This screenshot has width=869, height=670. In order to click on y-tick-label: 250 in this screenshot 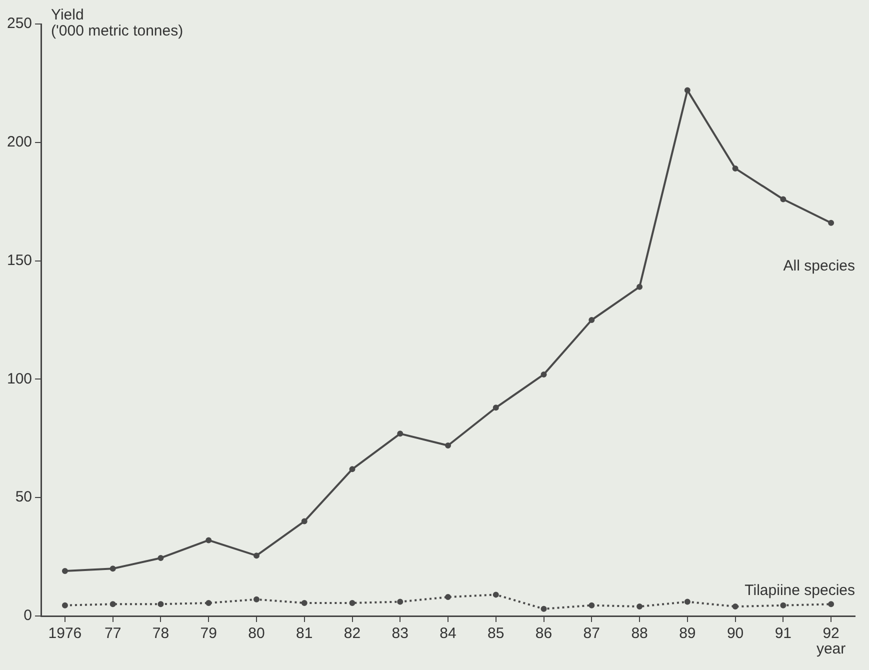, I will do `click(19, 23)`.